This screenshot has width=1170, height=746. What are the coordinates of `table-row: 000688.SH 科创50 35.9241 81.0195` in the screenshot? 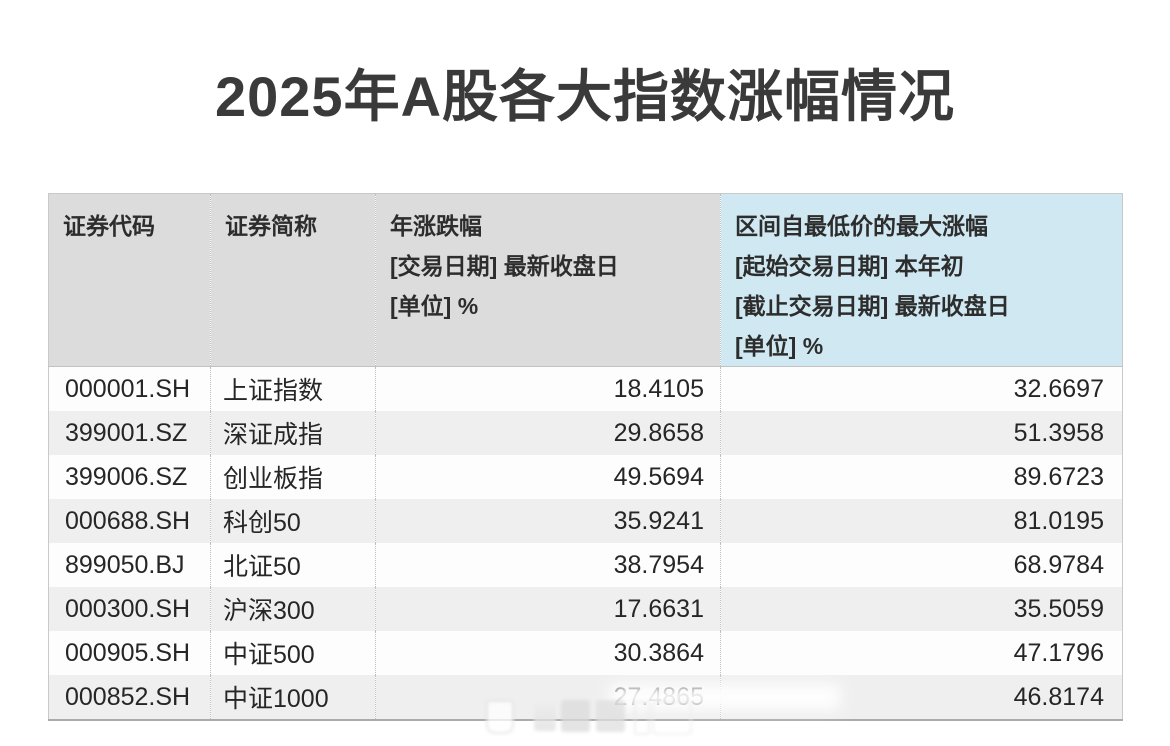 It's located at (585, 521).